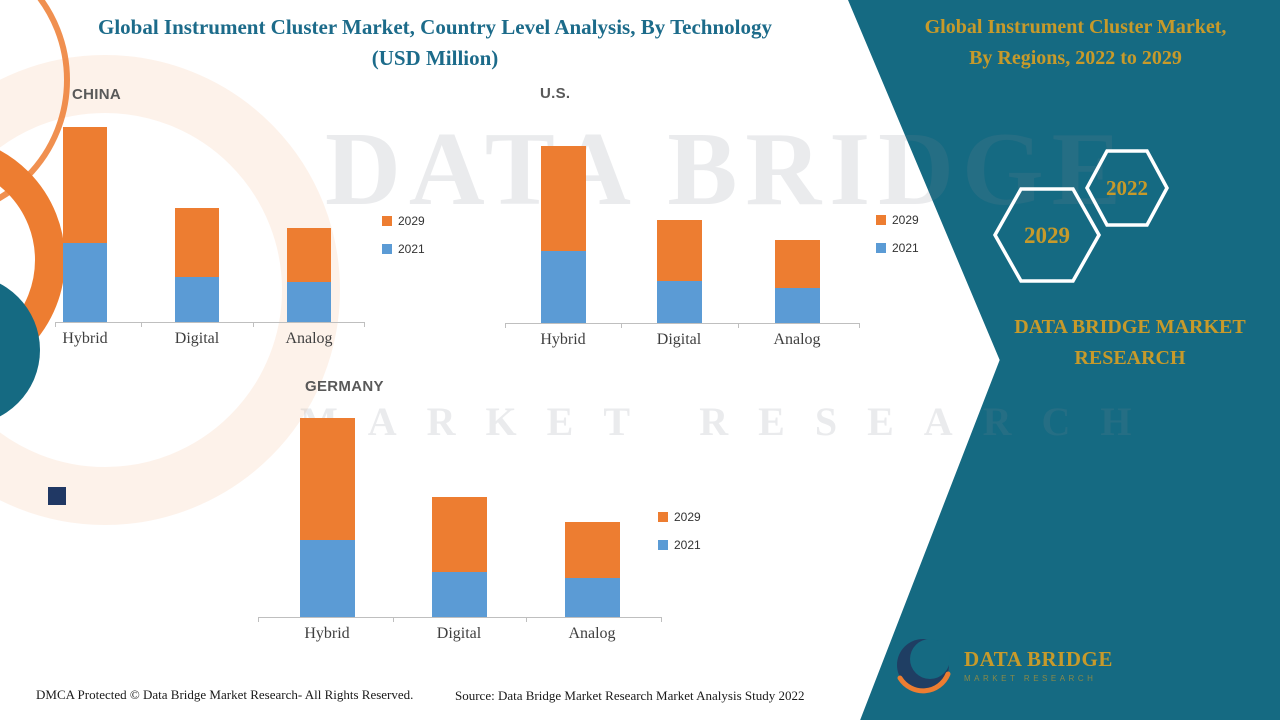 This screenshot has width=1280, height=720. What do you see at coordinates (1130, 358) in the screenshot?
I see `brand-text-line2: RESEARCH` at bounding box center [1130, 358].